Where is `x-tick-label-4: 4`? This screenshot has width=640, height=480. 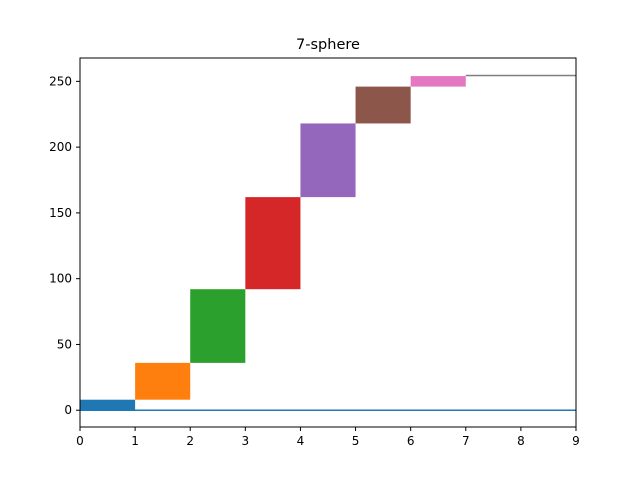
x-tick-label-4: 4 is located at coordinates (301, 441).